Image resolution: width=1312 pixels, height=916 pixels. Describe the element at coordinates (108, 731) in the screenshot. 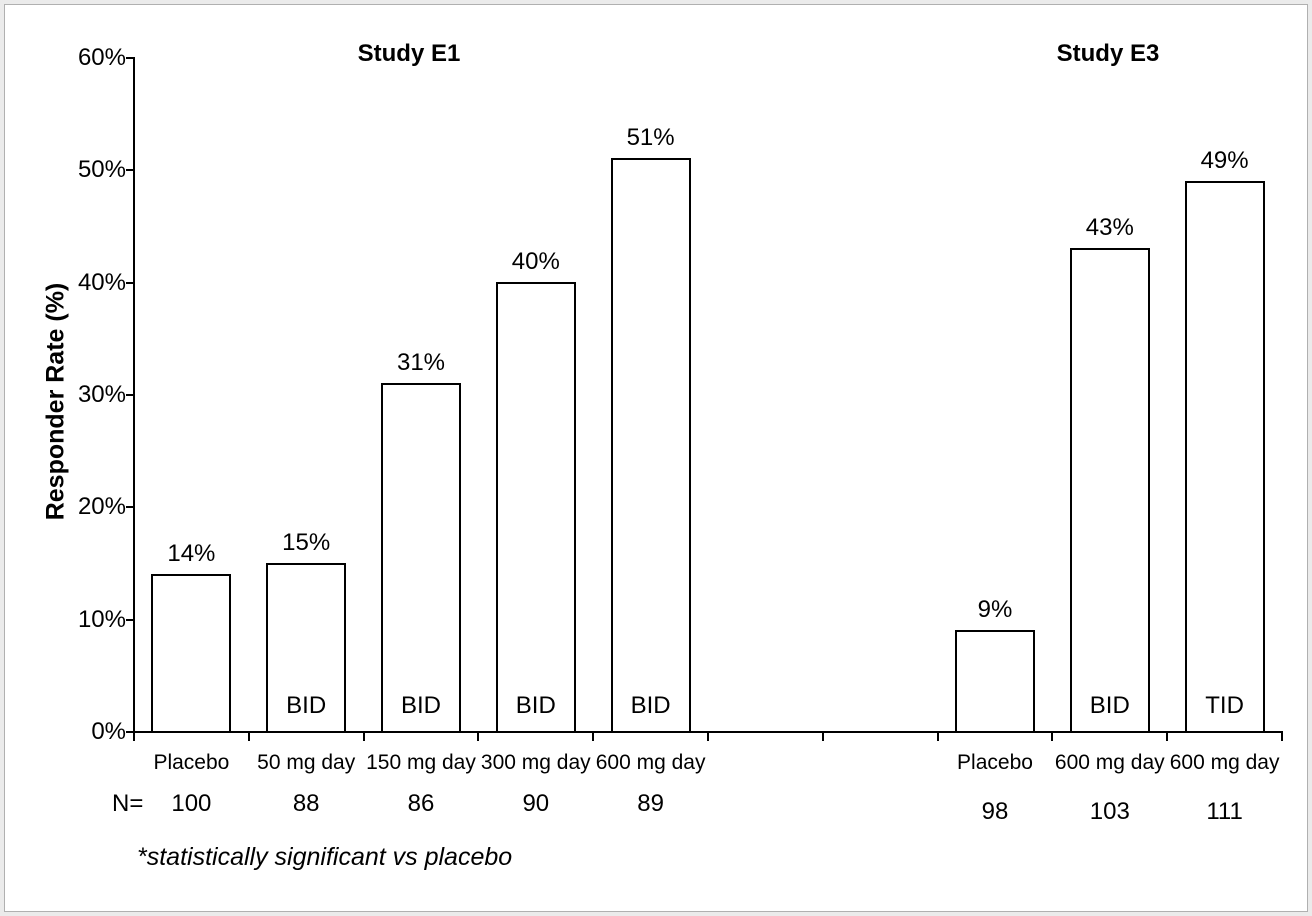

I see `y-tick-label: 0%` at that location.